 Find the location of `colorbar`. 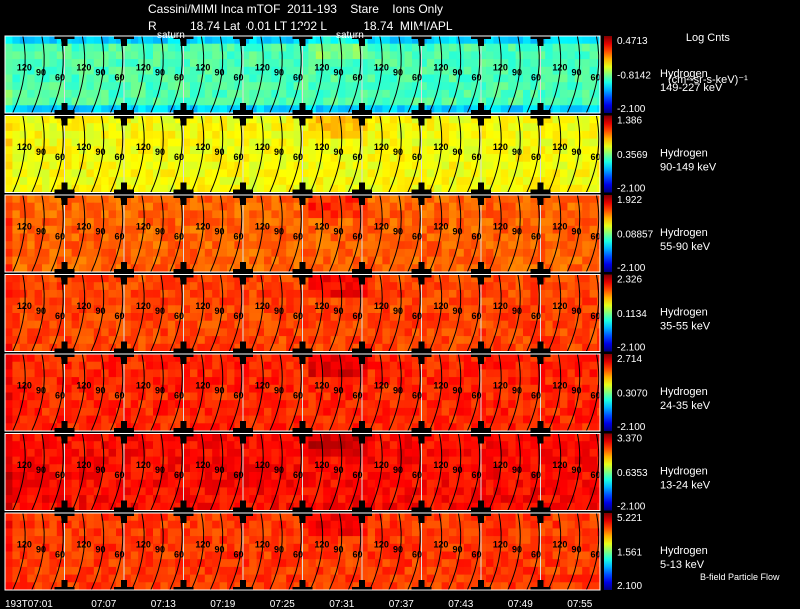

colorbar is located at coordinates (608, 154).